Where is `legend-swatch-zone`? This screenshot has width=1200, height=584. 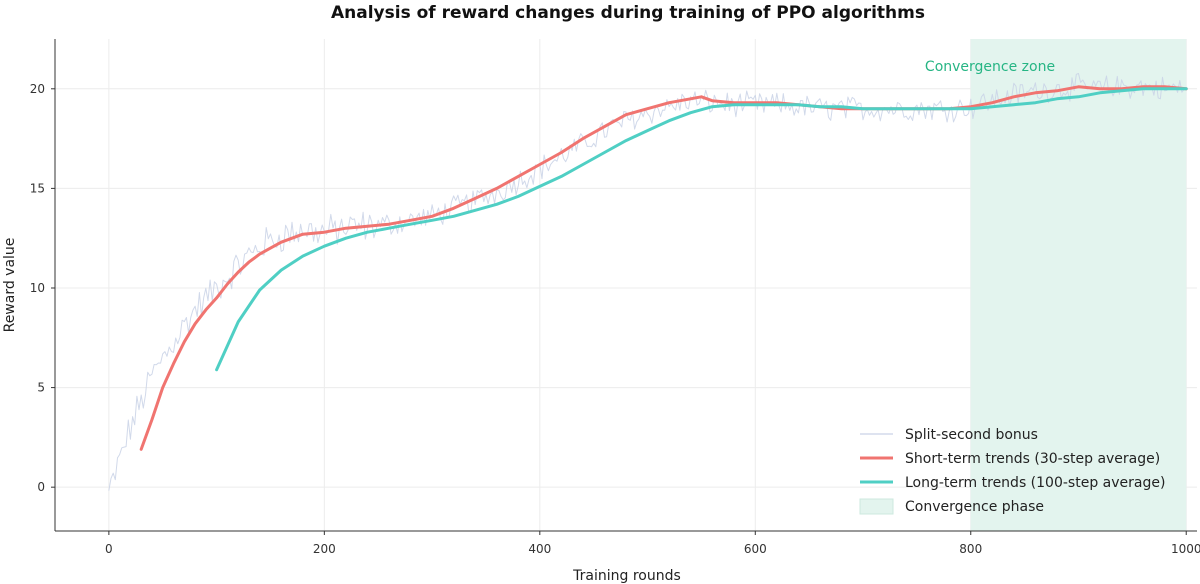 legend-swatch-zone is located at coordinates (876, 506).